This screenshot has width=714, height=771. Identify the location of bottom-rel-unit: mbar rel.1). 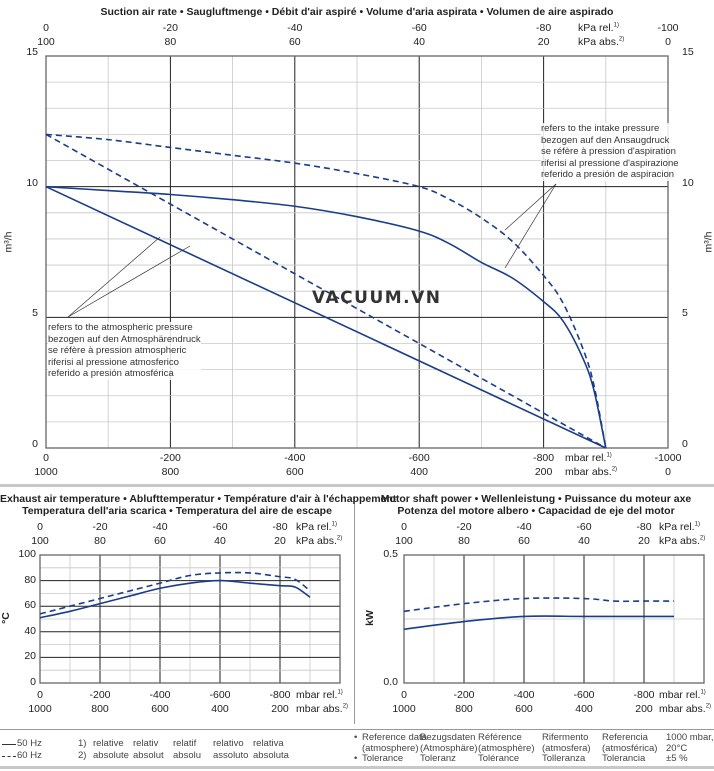
(319, 695).